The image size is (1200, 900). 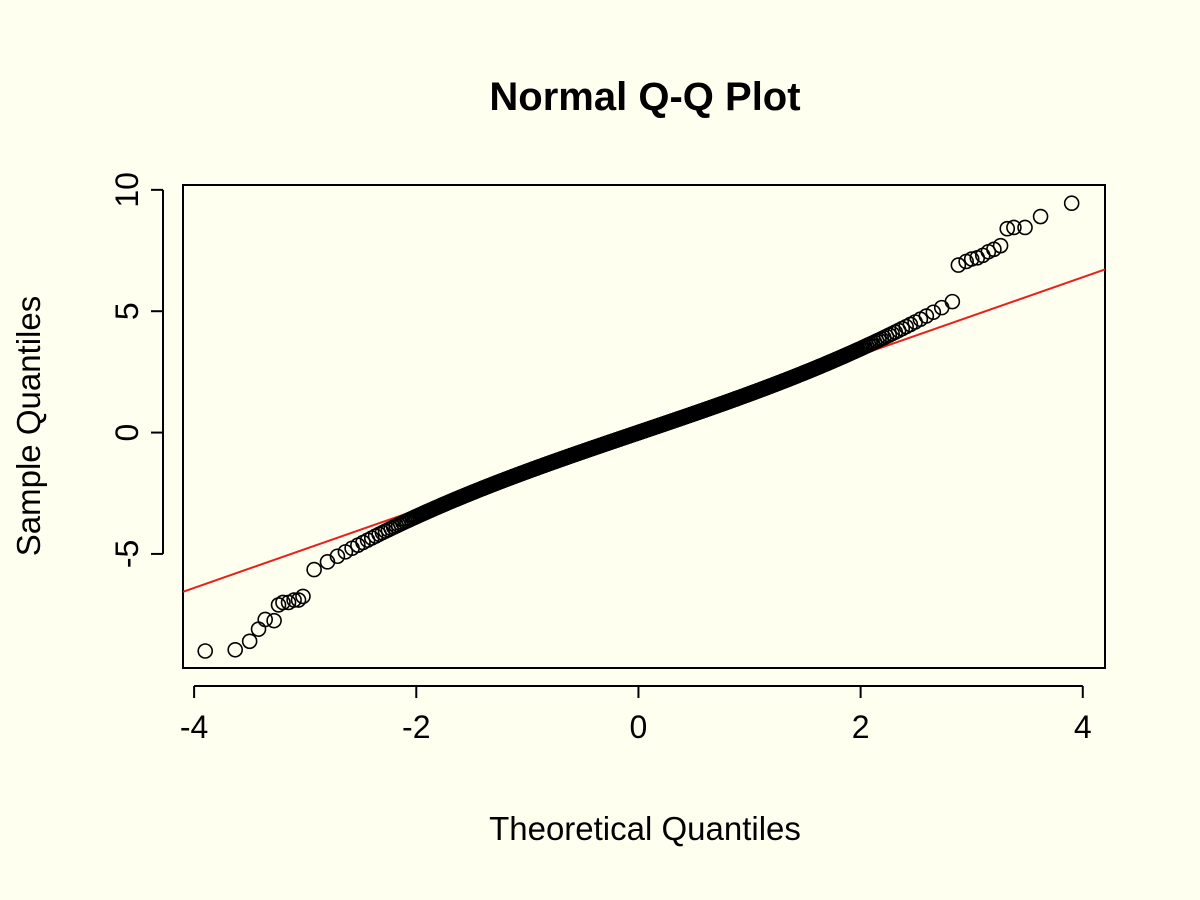 I want to click on x-tick-label: 4, so click(x=1083, y=727).